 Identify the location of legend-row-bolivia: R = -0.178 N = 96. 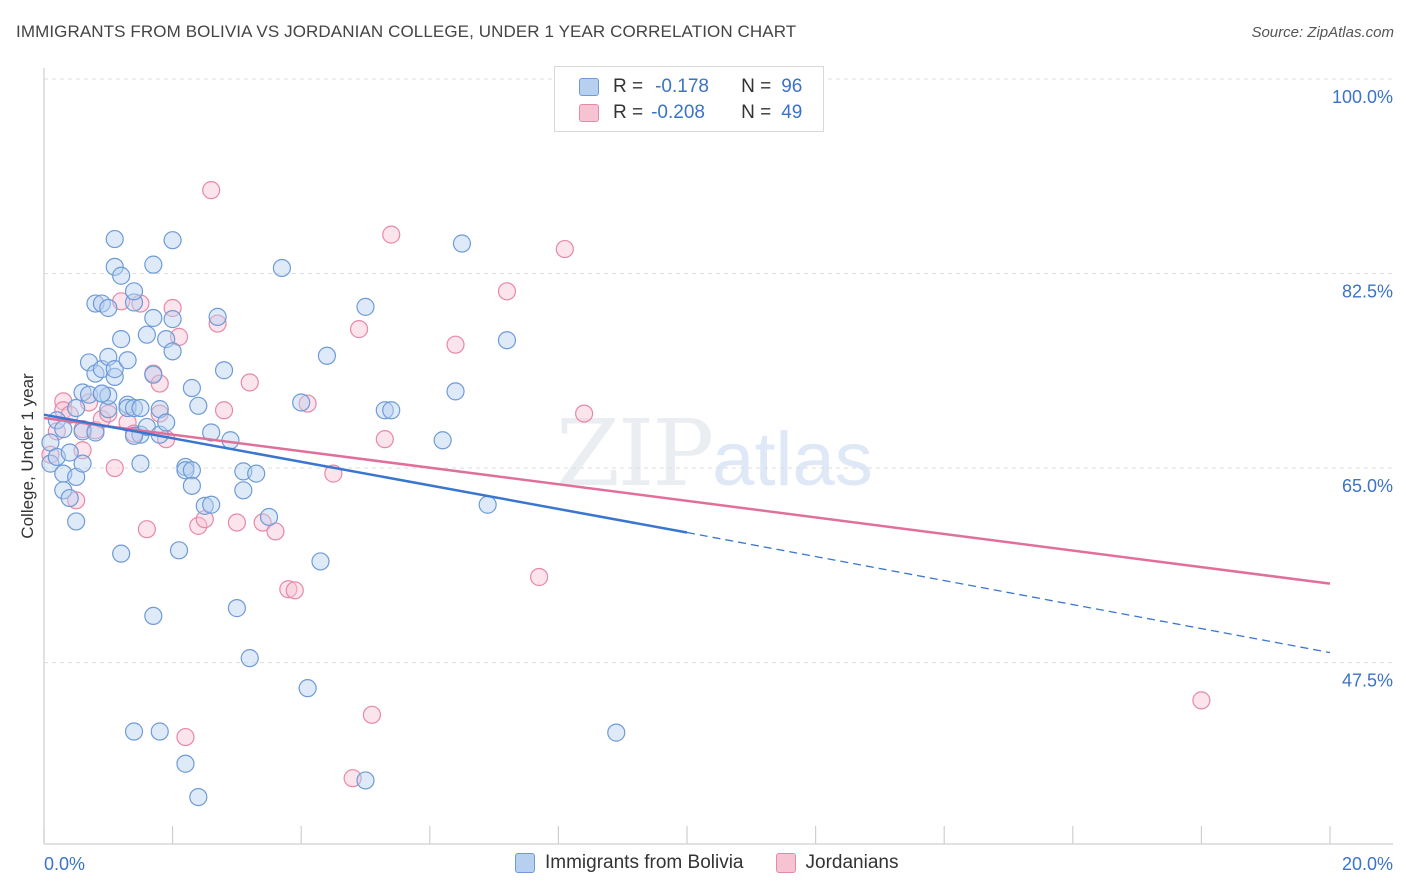
(690, 87).